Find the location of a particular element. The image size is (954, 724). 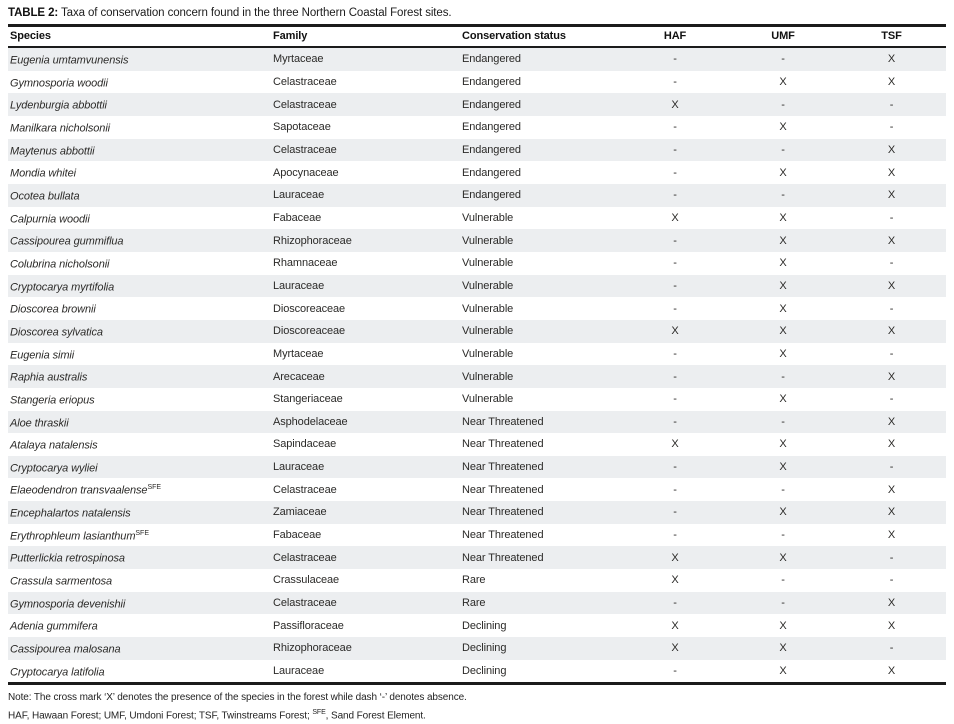

family-cell: Sapindaceae is located at coordinates (305, 444).